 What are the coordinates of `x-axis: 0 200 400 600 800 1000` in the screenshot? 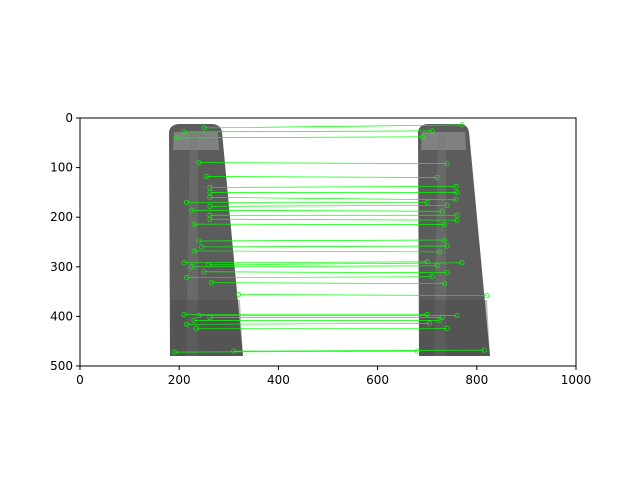 It's located at (333, 376).